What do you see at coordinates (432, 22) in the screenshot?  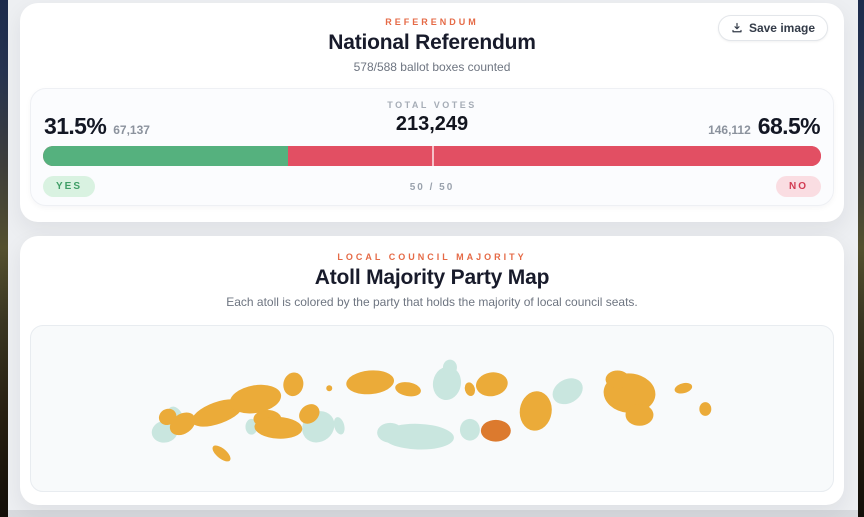 I see `referendum-eyebrow: REFERENDUM` at bounding box center [432, 22].